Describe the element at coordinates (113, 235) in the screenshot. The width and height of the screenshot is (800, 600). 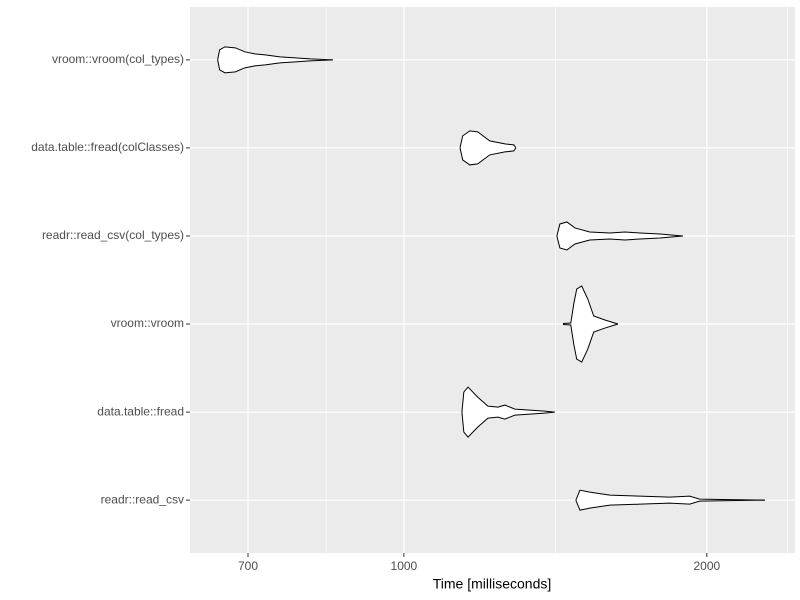
I see `y-tick-label: readr::read_csv(col_types)` at that location.